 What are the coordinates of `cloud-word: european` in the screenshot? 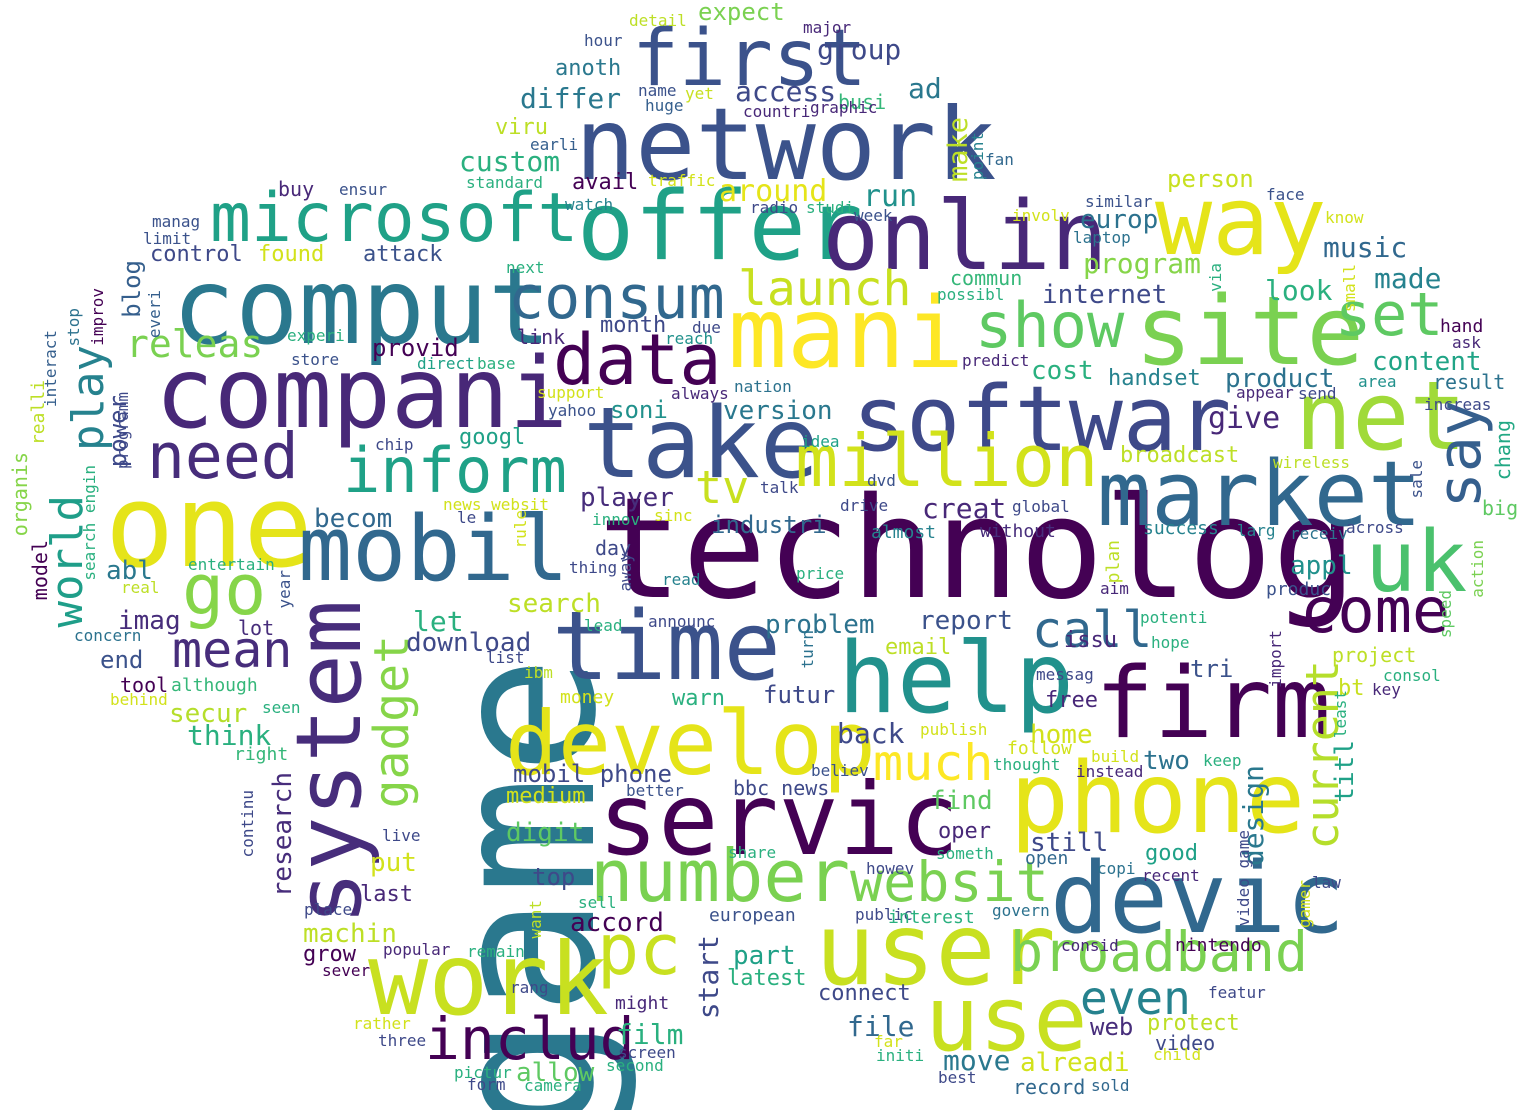 It's located at (752, 915).